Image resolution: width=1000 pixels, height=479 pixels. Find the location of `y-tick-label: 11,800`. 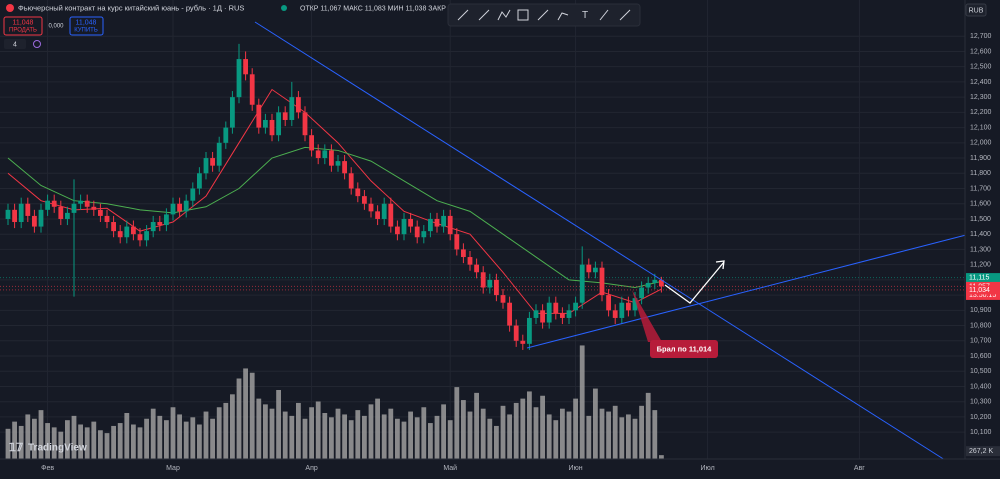

y-tick-label: 11,800 is located at coordinates (980, 173).